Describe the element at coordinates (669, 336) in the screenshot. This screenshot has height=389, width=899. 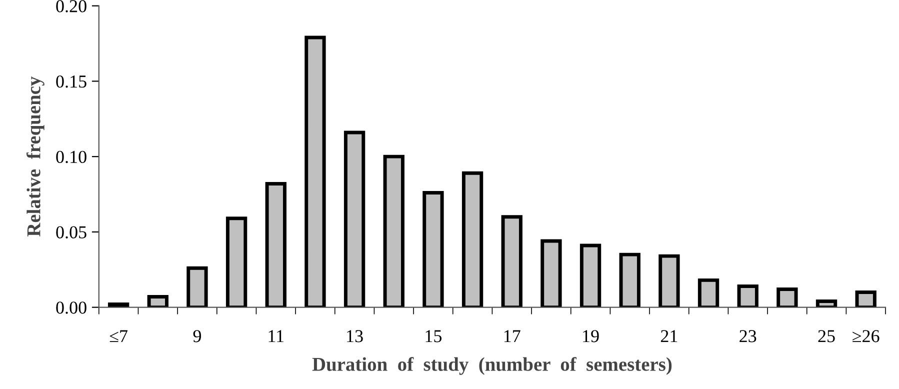
I see `x-tick-label: 21` at that location.